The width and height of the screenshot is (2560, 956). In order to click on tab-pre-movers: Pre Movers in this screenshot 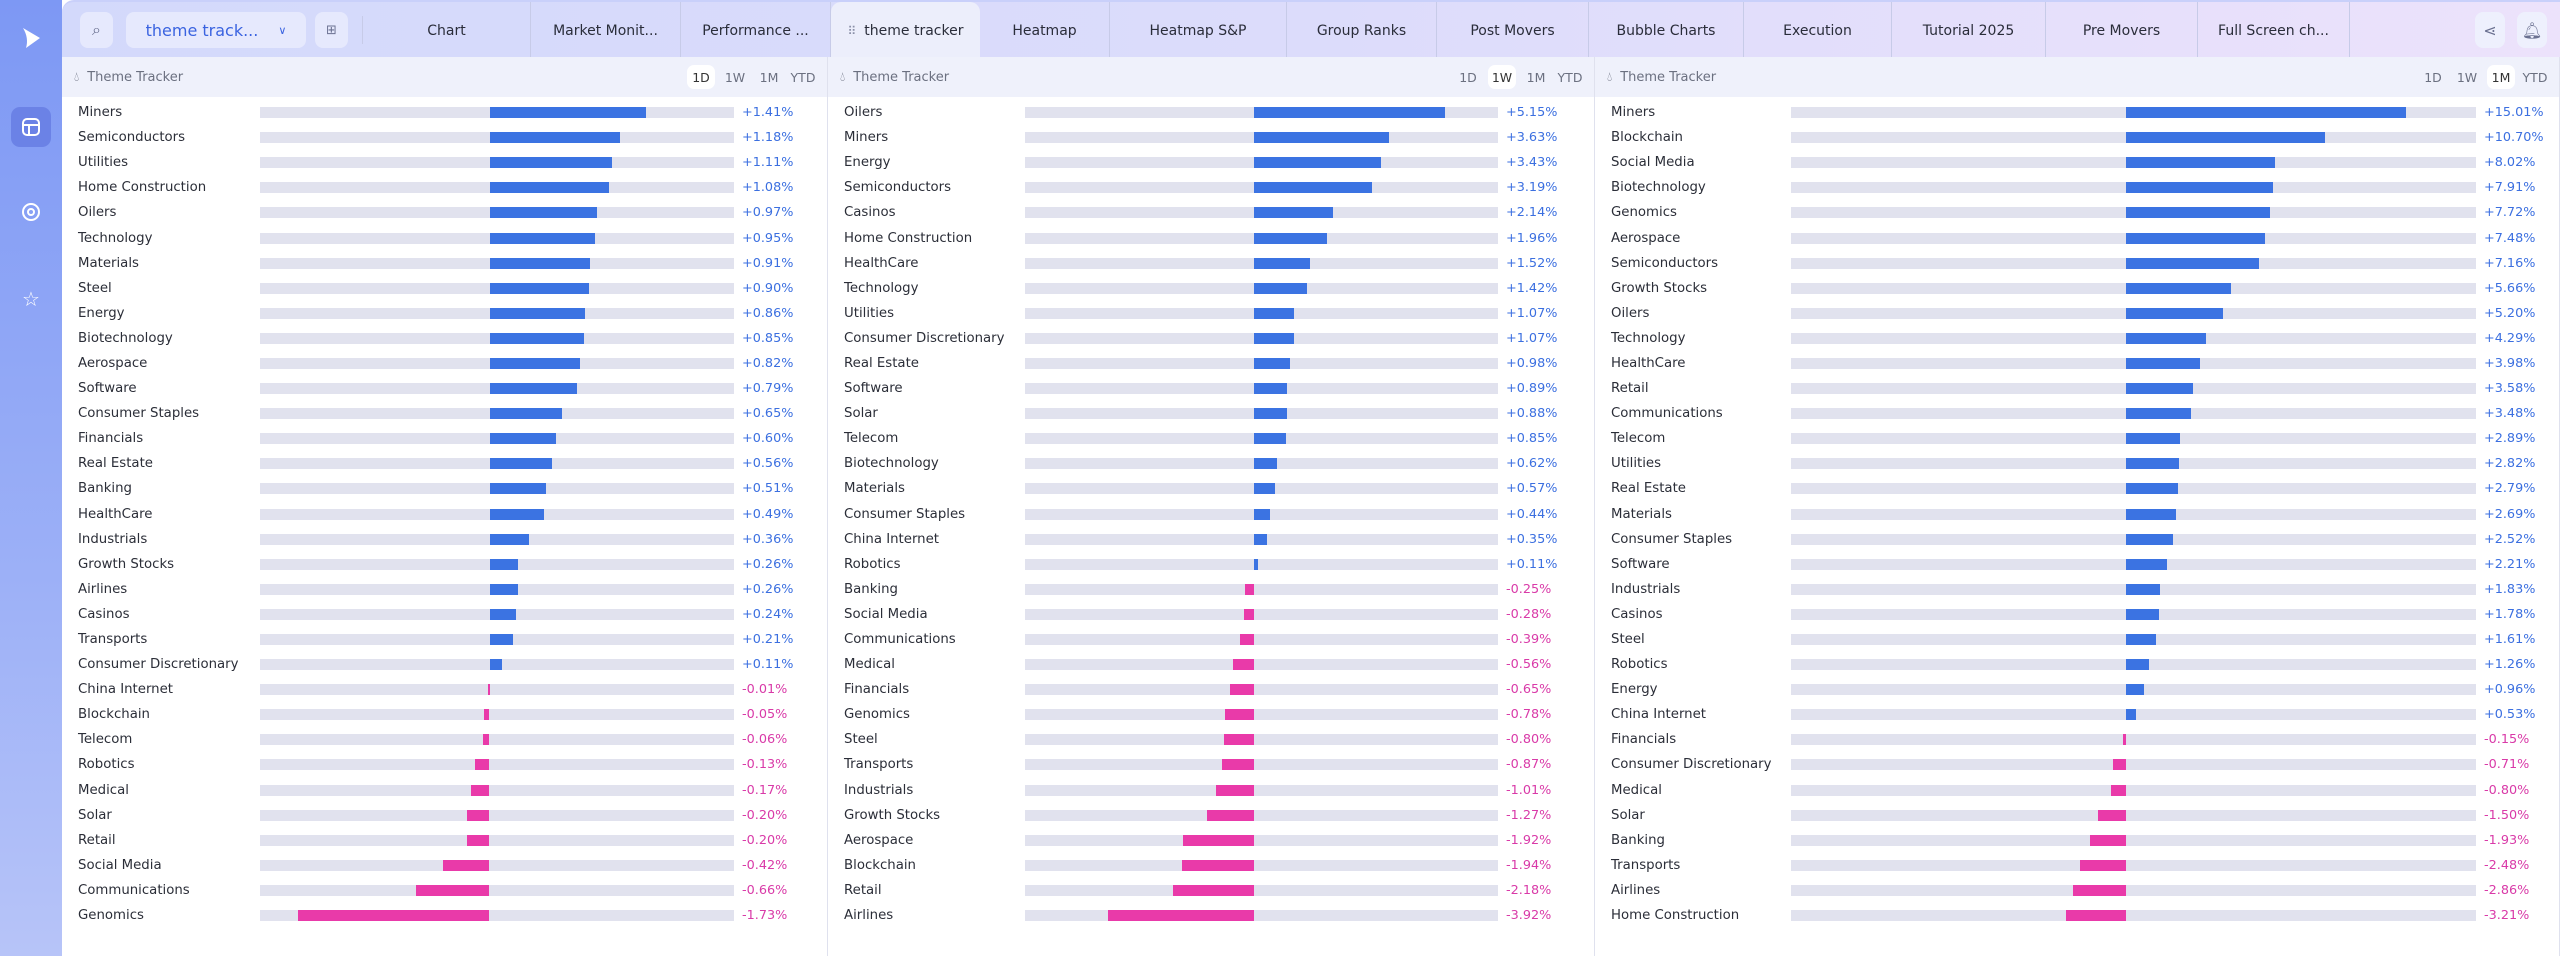, I will do `click(2122, 30)`.